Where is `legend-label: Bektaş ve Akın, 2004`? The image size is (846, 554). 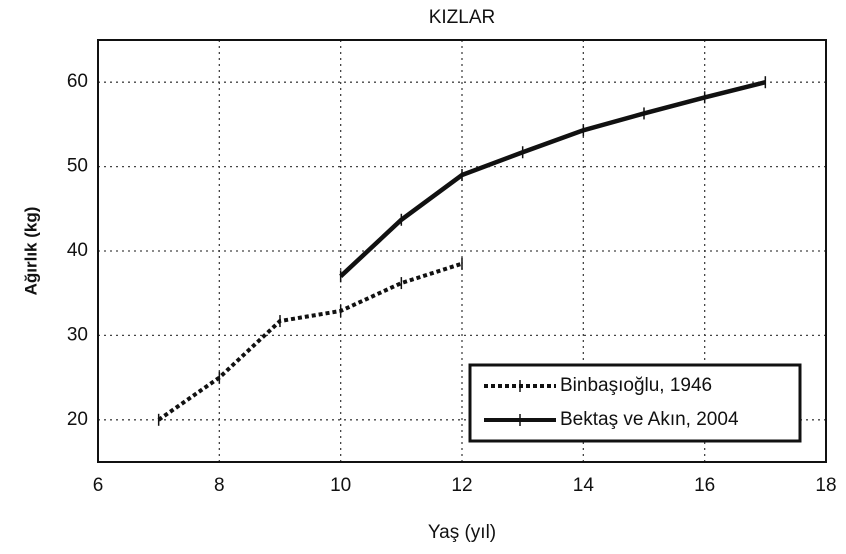
legend-label: Bektaş ve Akın, 2004 is located at coordinates (649, 419).